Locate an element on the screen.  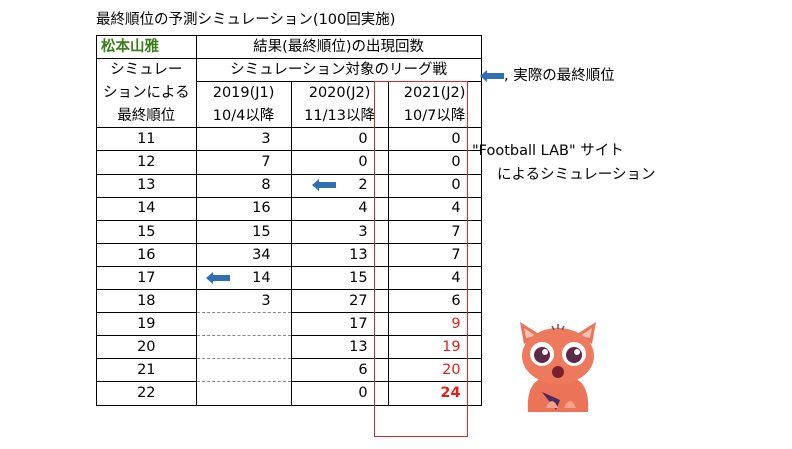
count-2021-cell-value: 19 is located at coordinates (451, 347).